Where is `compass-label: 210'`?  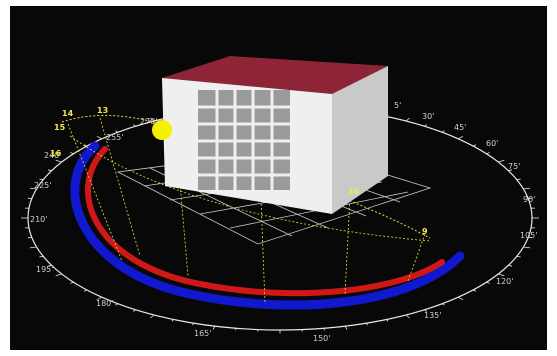 compass-label: 210' is located at coordinates (38, 219).